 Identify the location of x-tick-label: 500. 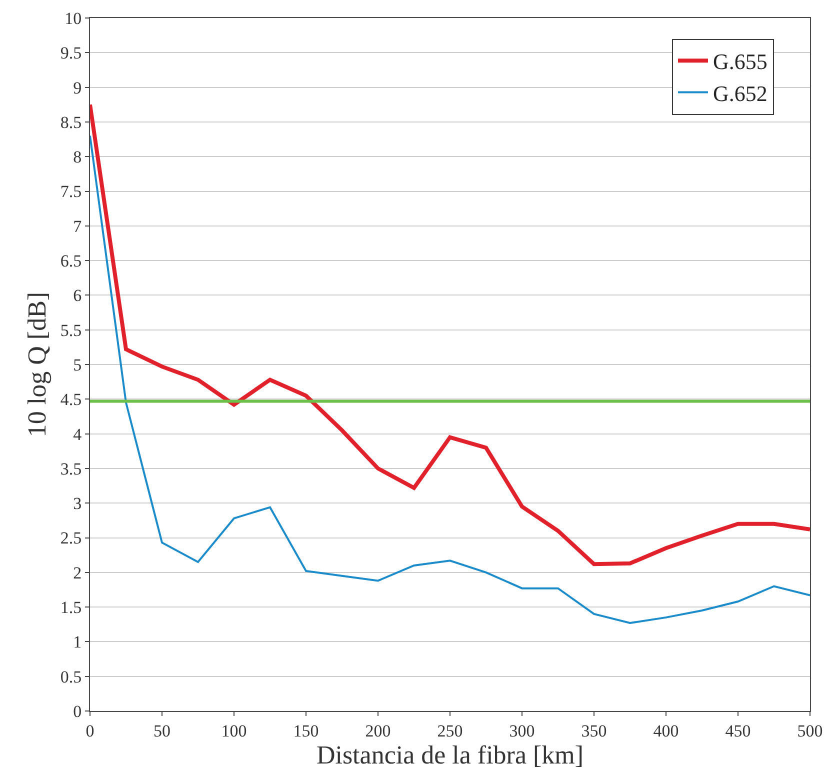
(810, 730).